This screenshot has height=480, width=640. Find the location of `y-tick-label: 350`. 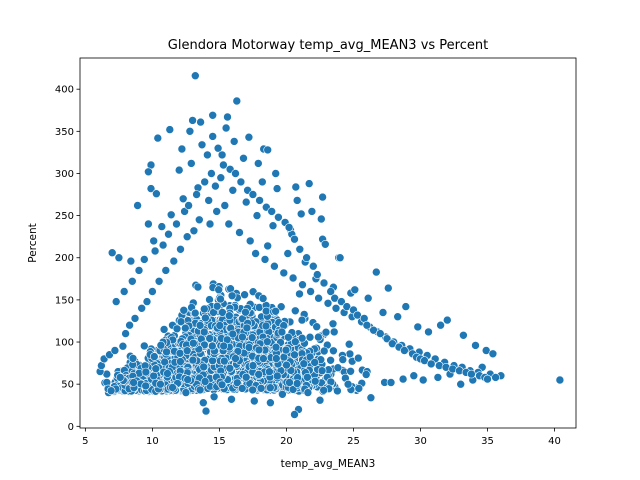

y-tick-label: 350 is located at coordinates (64, 132).